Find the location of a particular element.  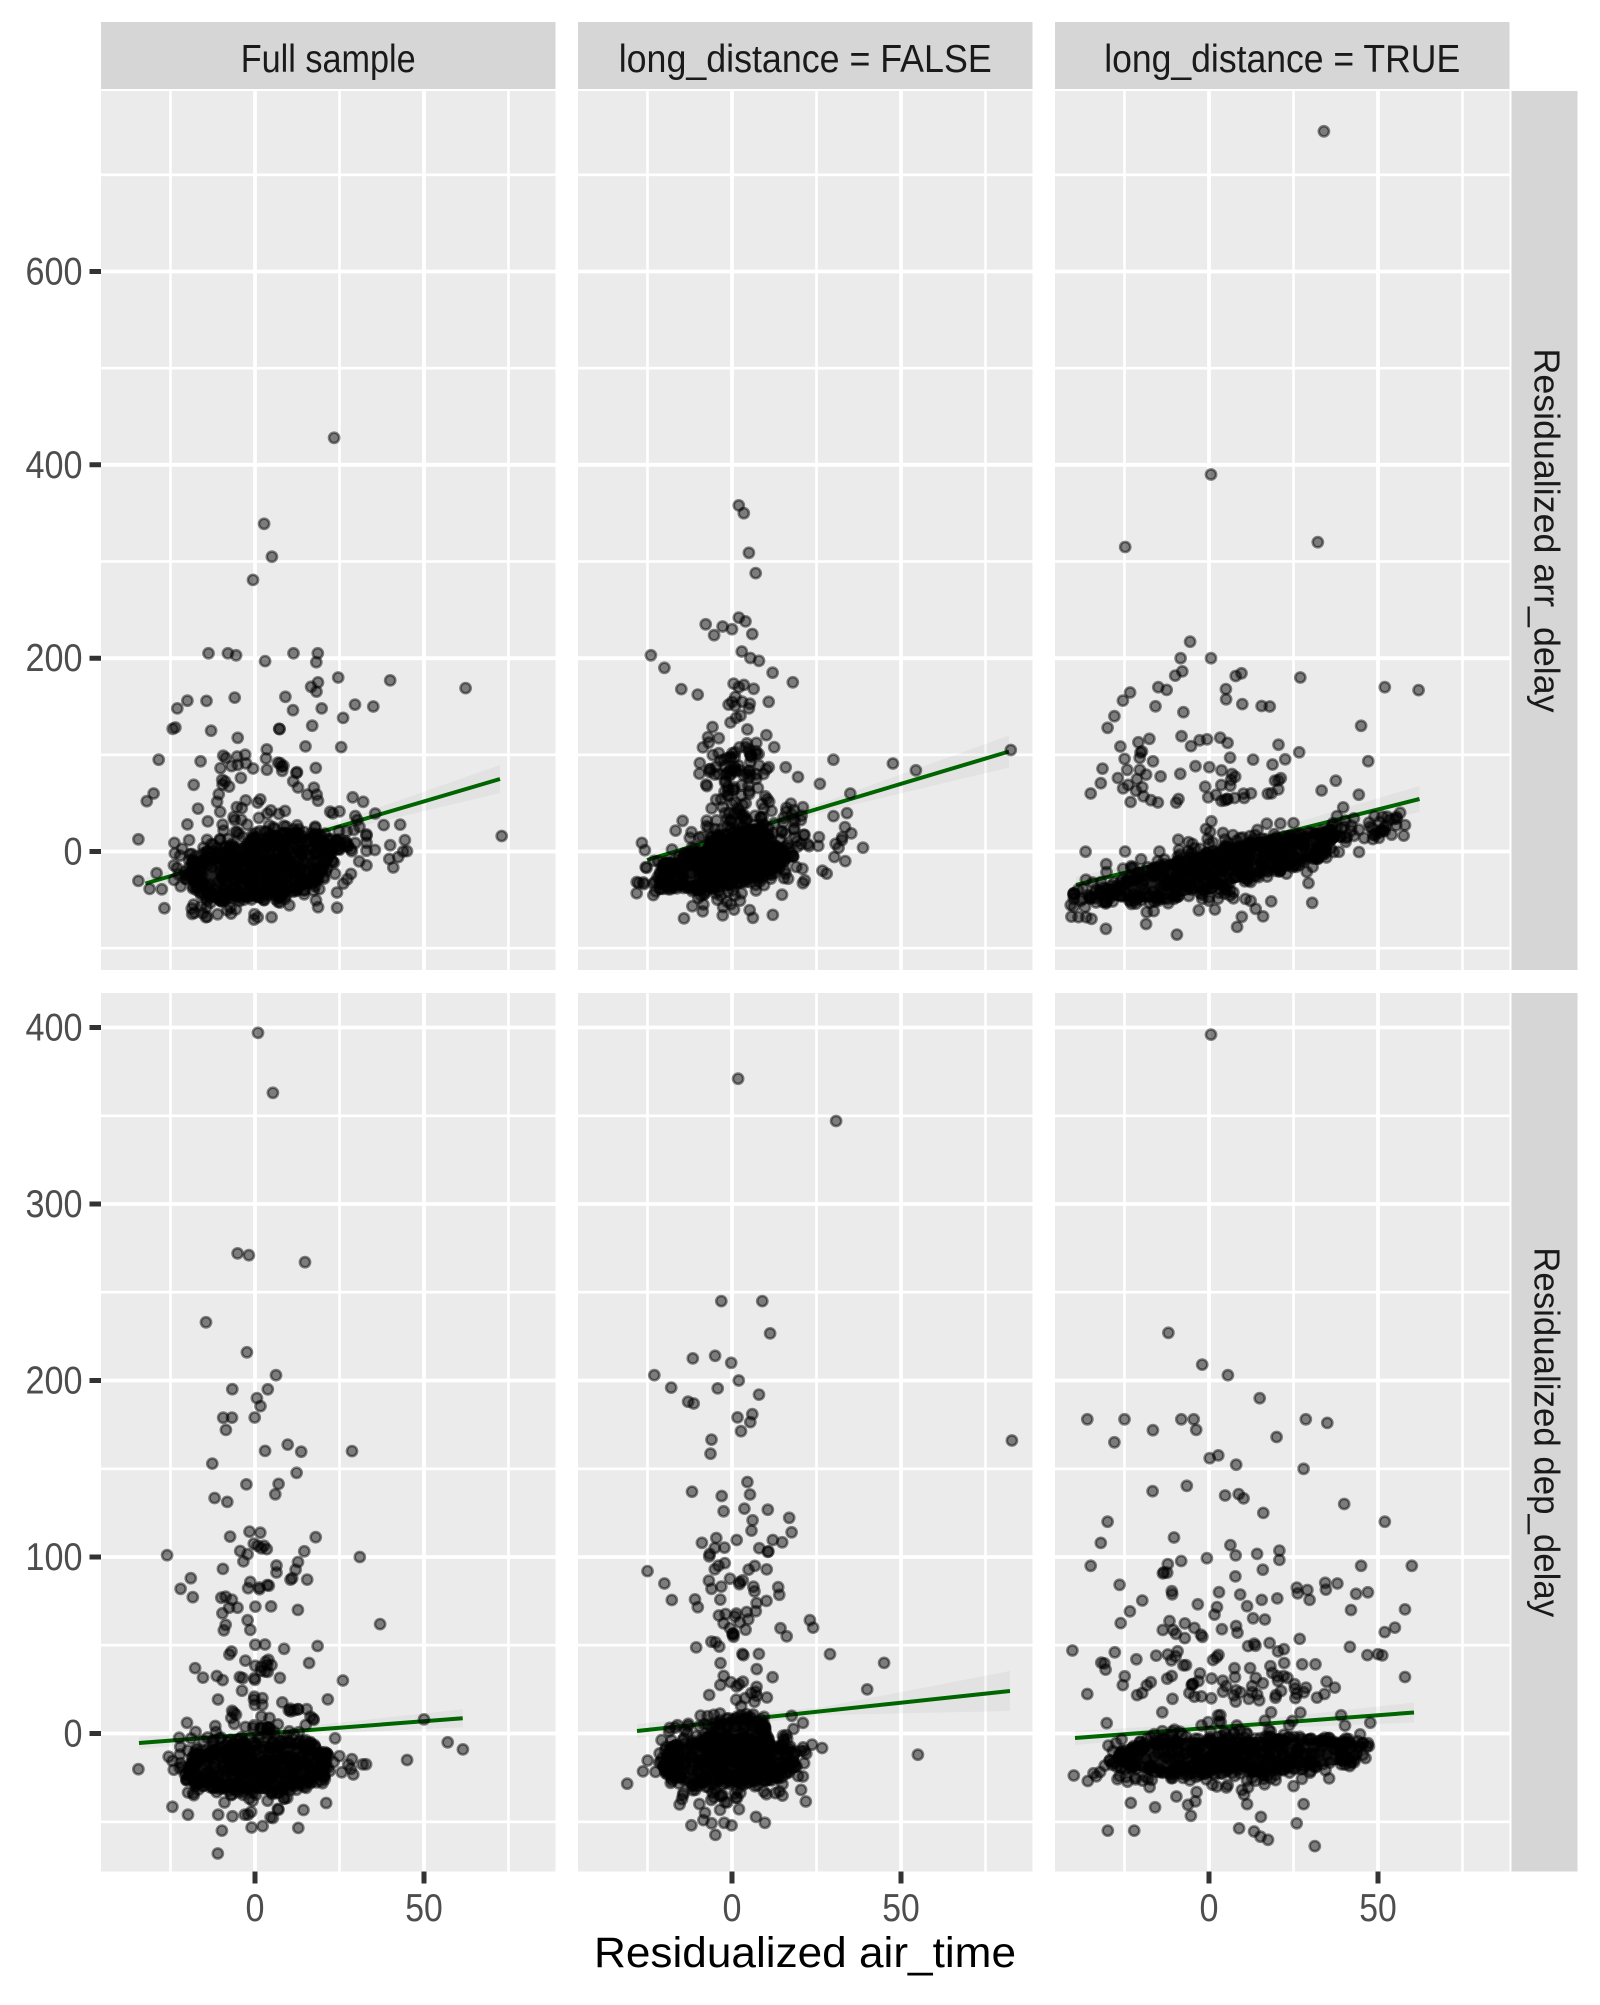

svg-text: long_distance = FALSE is located at coordinates (805, 59).